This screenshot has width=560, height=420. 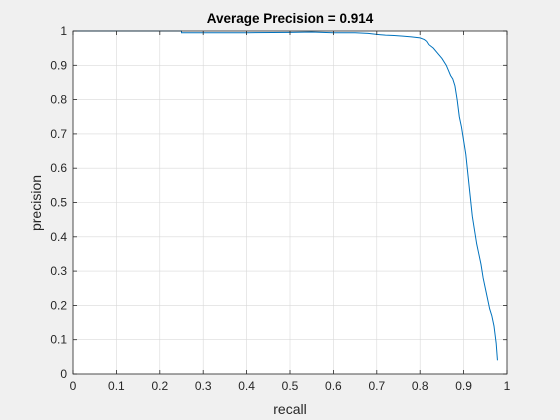 What do you see at coordinates (116, 386) in the screenshot?
I see `x-tick-label: 0.1` at bounding box center [116, 386].